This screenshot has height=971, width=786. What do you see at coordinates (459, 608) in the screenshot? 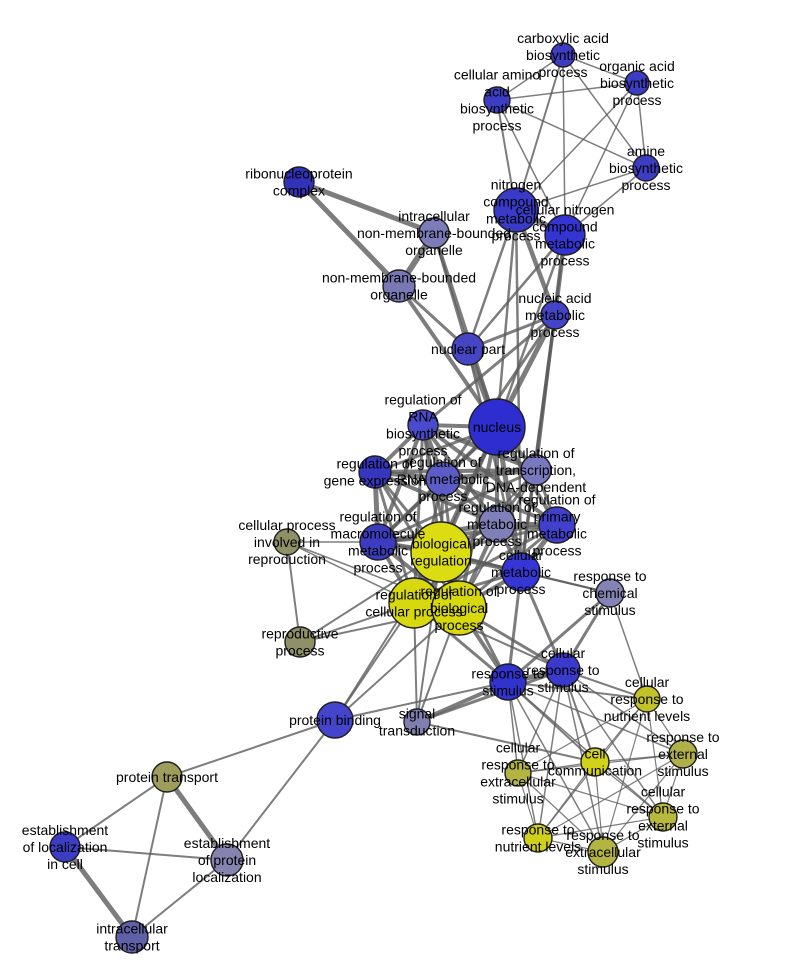
I see `node-regulation-of-biological-process` at bounding box center [459, 608].